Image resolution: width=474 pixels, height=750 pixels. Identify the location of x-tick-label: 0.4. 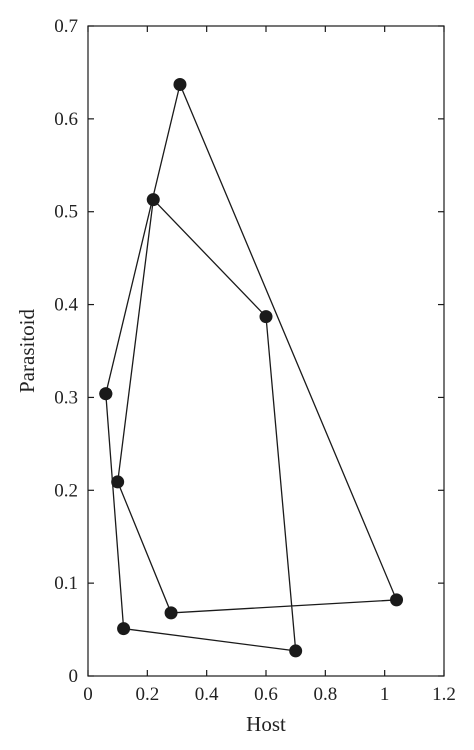
(207, 694).